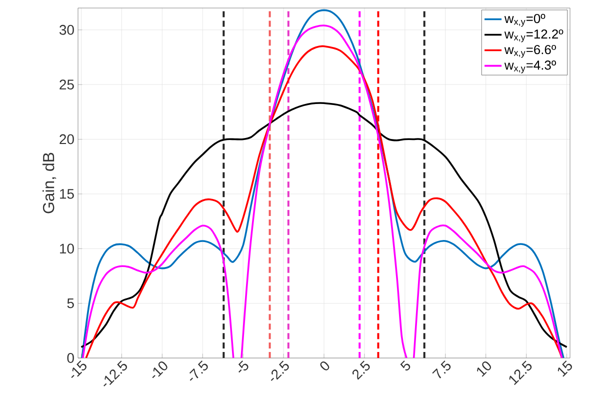 The width and height of the screenshot is (598, 404). What do you see at coordinates (160, 369) in the screenshot?
I see `x-tick-label: -10` at bounding box center [160, 369].